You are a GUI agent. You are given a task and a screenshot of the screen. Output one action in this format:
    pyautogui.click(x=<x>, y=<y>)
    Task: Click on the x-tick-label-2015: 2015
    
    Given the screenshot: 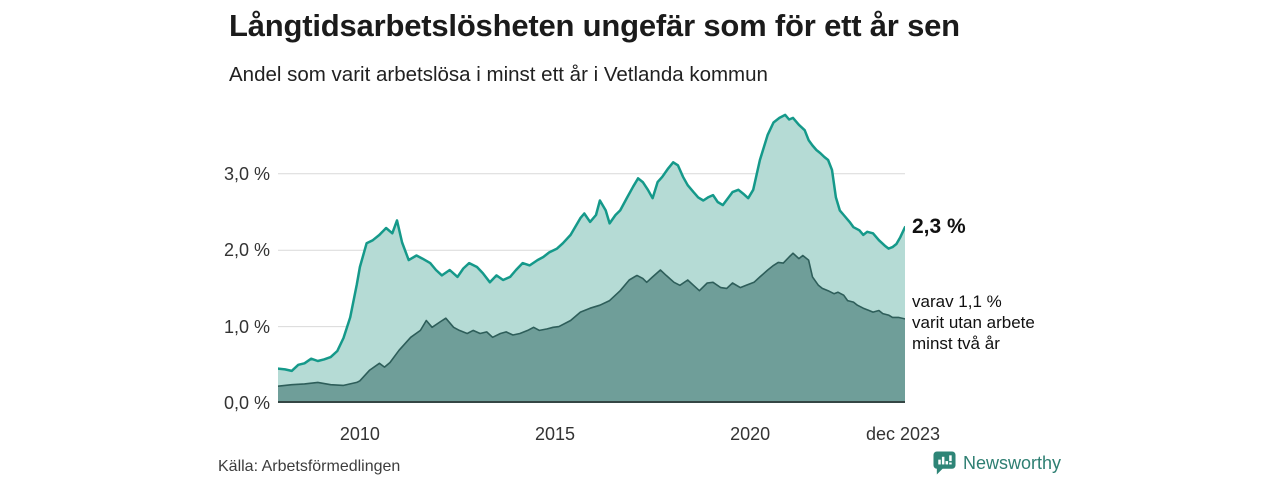 What is the action you would take?
    pyautogui.click(x=555, y=434)
    